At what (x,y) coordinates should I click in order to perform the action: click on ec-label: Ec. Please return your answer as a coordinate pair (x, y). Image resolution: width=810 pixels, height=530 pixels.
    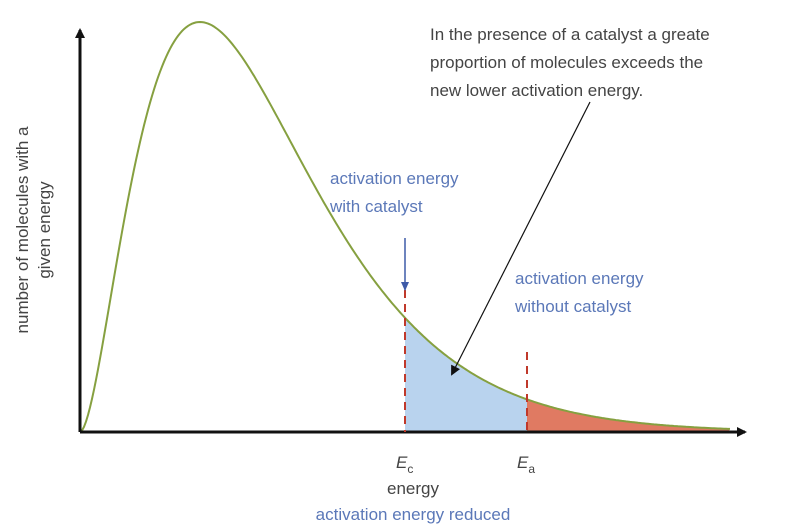
    Looking at the image, I should click on (404, 464).